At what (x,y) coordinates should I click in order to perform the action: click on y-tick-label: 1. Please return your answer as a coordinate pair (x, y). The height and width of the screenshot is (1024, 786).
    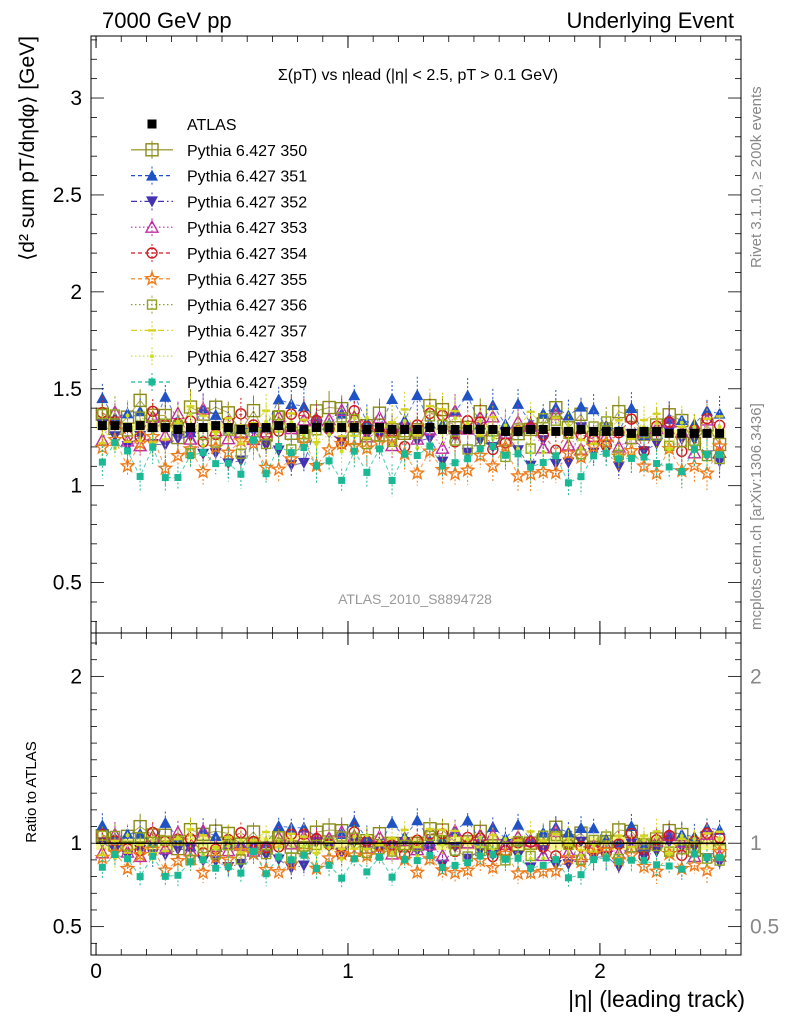
    Looking at the image, I should click on (76, 486).